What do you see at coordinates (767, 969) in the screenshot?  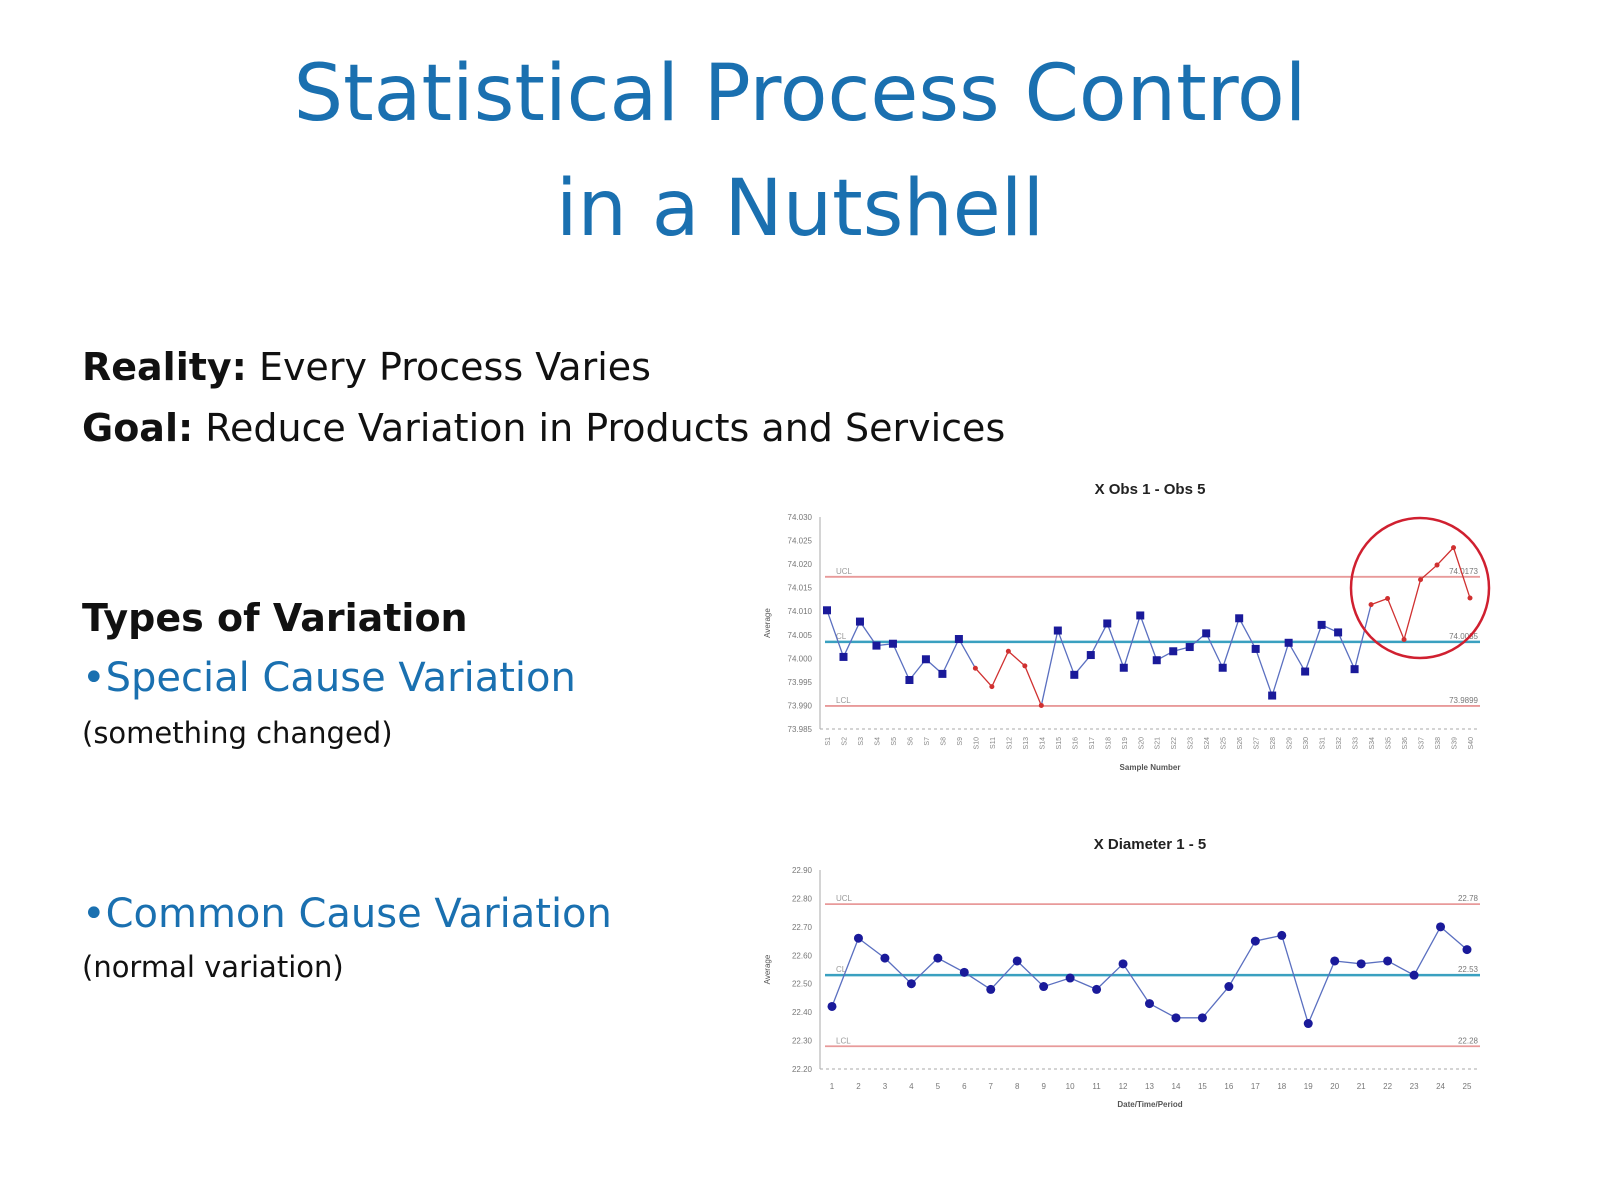 I see `y-axis-label: Average` at bounding box center [767, 969].